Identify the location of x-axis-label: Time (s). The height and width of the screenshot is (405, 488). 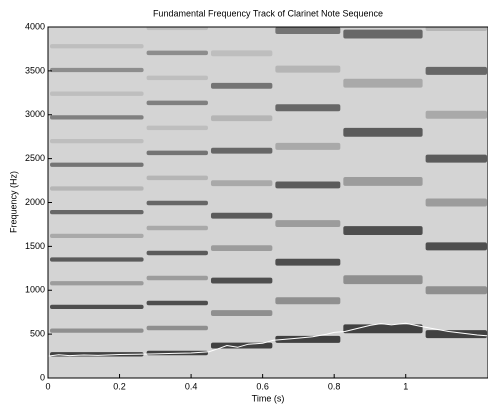
(268, 398).